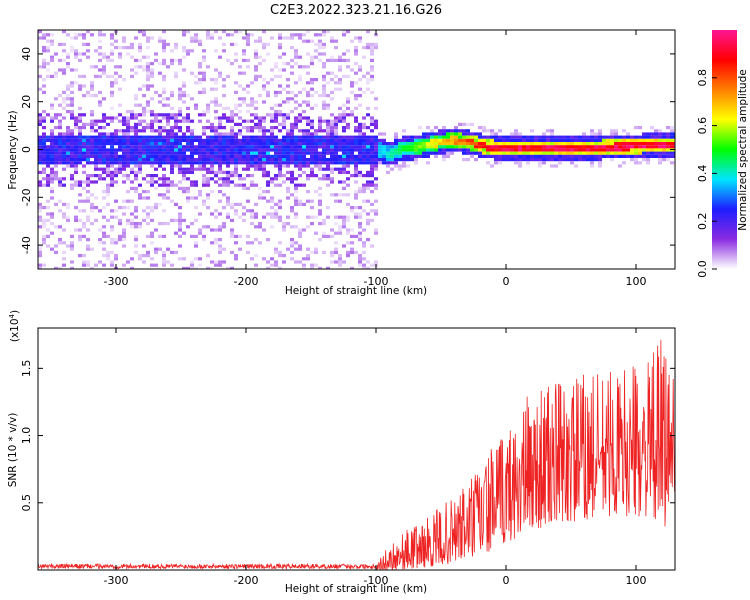 The image size is (750, 600). What do you see at coordinates (376, 580) in the screenshot?
I see `snr-x-tick-label: -100` at bounding box center [376, 580].